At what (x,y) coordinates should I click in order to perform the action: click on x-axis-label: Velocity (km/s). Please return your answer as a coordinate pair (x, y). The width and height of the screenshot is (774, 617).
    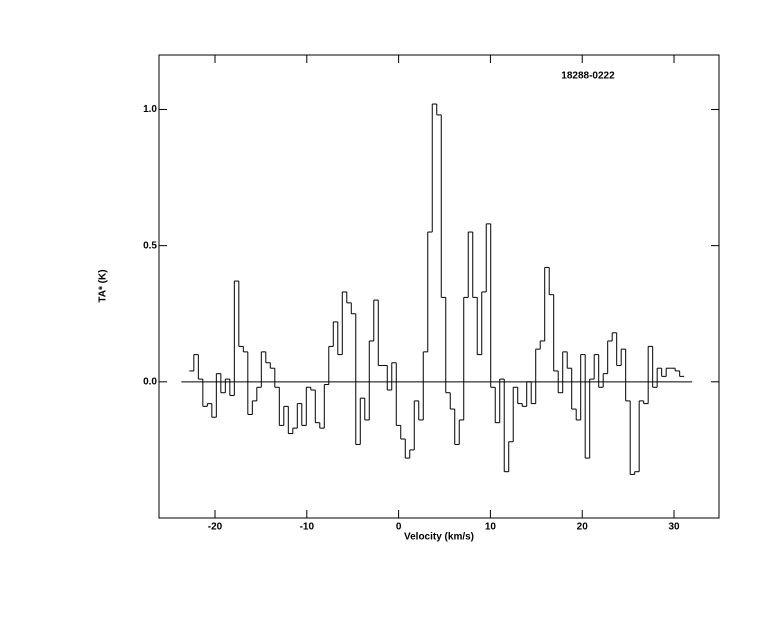
    Looking at the image, I should click on (439, 537).